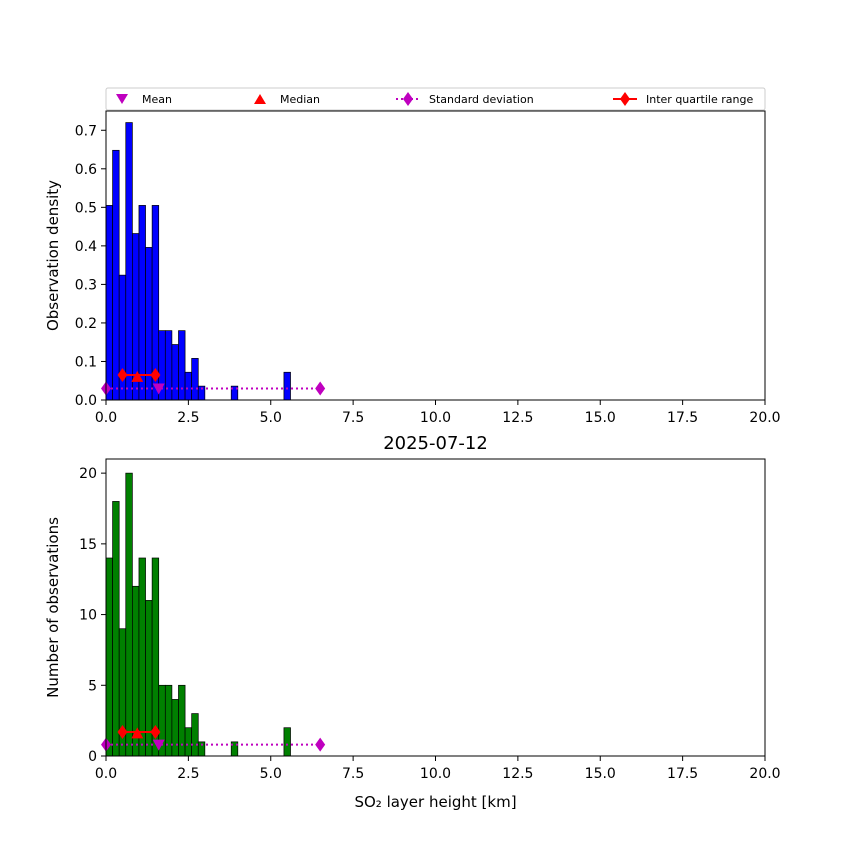 This screenshot has height=850, width=850. Describe the element at coordinates (408, 99) in the screenshot. I see `legend-std-marker` at that location.